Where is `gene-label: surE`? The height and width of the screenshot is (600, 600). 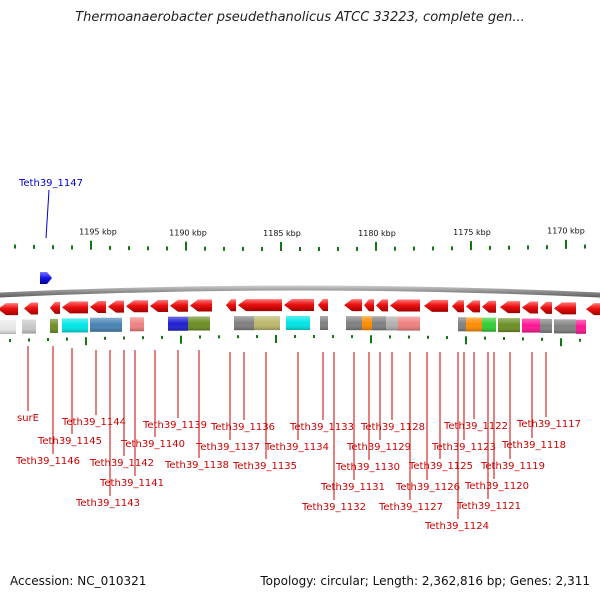
gene-label: surE is located at coordinates (28, 418).